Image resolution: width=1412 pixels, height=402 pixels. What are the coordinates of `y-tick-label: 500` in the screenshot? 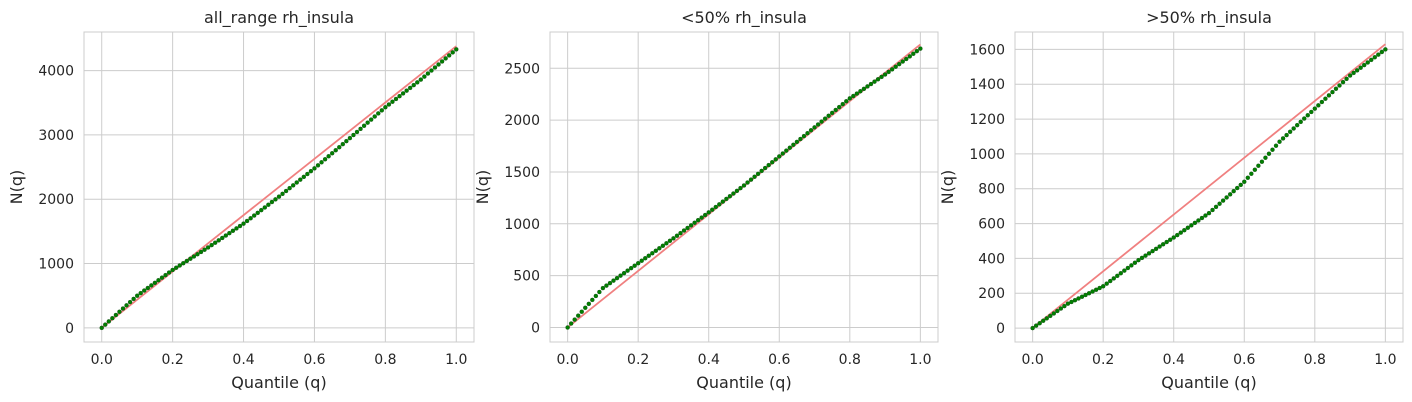 It's located at (526, 277).